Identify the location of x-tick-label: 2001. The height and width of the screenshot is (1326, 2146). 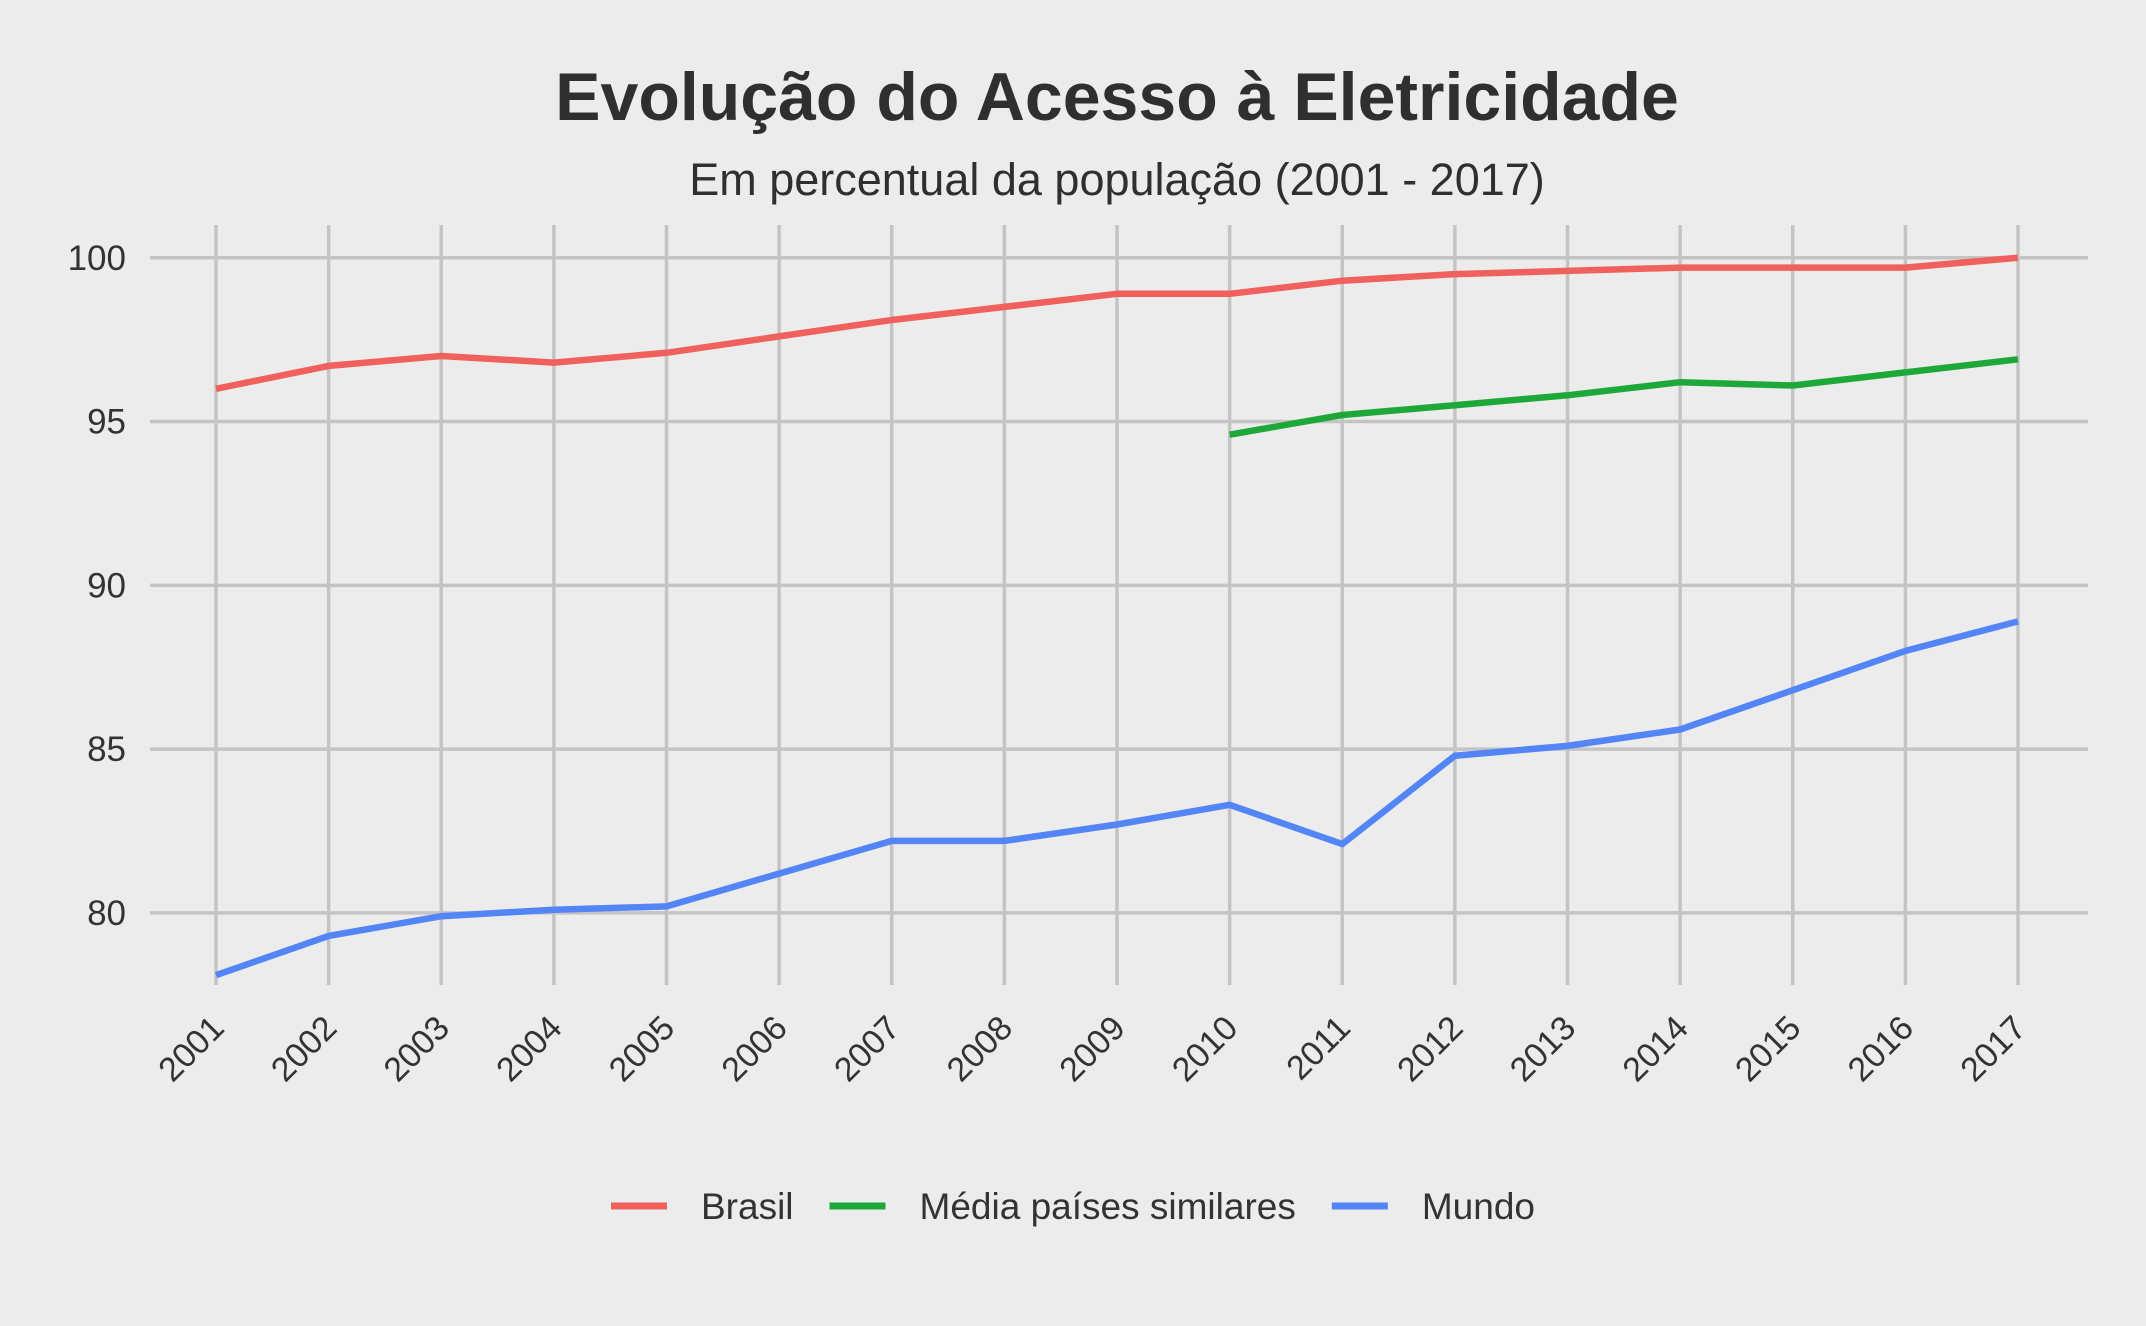
(191, 1049).